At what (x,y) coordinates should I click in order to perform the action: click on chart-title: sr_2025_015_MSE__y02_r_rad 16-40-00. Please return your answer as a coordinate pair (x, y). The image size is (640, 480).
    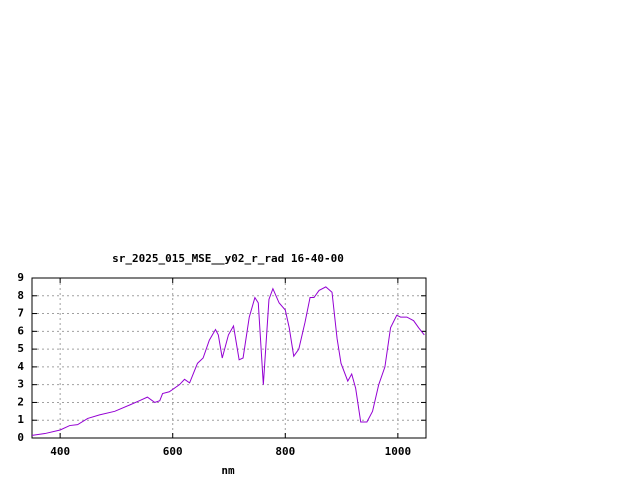
    Looking at the image, I should click on (228, 258).